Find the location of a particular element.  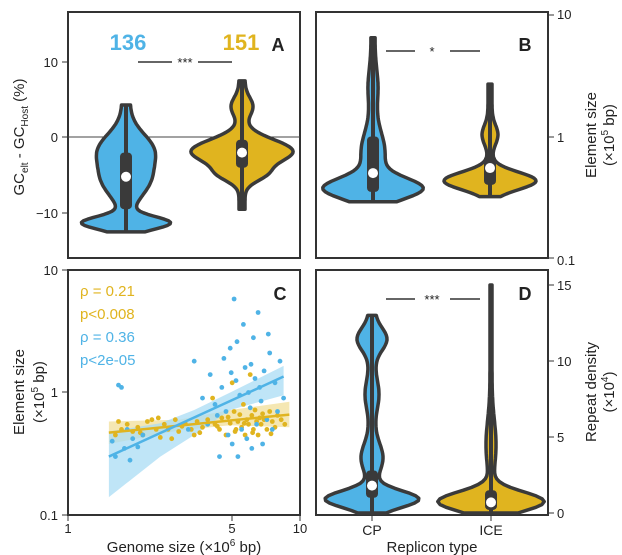

panel-d-significance: *** is located at coordinates (431, 299).